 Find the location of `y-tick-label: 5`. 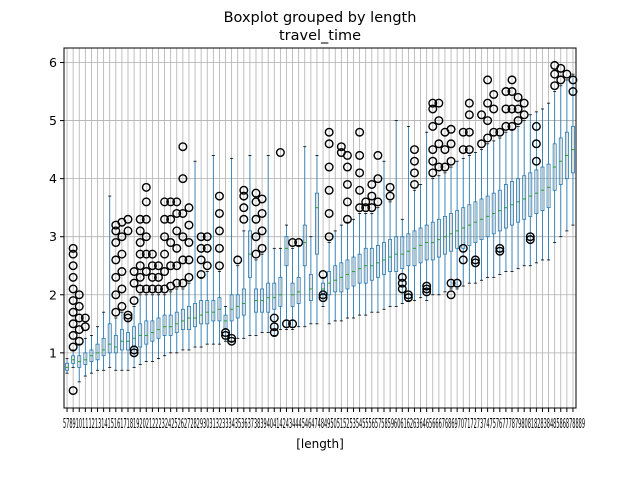

y-tick-label: 5 is located at coordinates (53, 120).